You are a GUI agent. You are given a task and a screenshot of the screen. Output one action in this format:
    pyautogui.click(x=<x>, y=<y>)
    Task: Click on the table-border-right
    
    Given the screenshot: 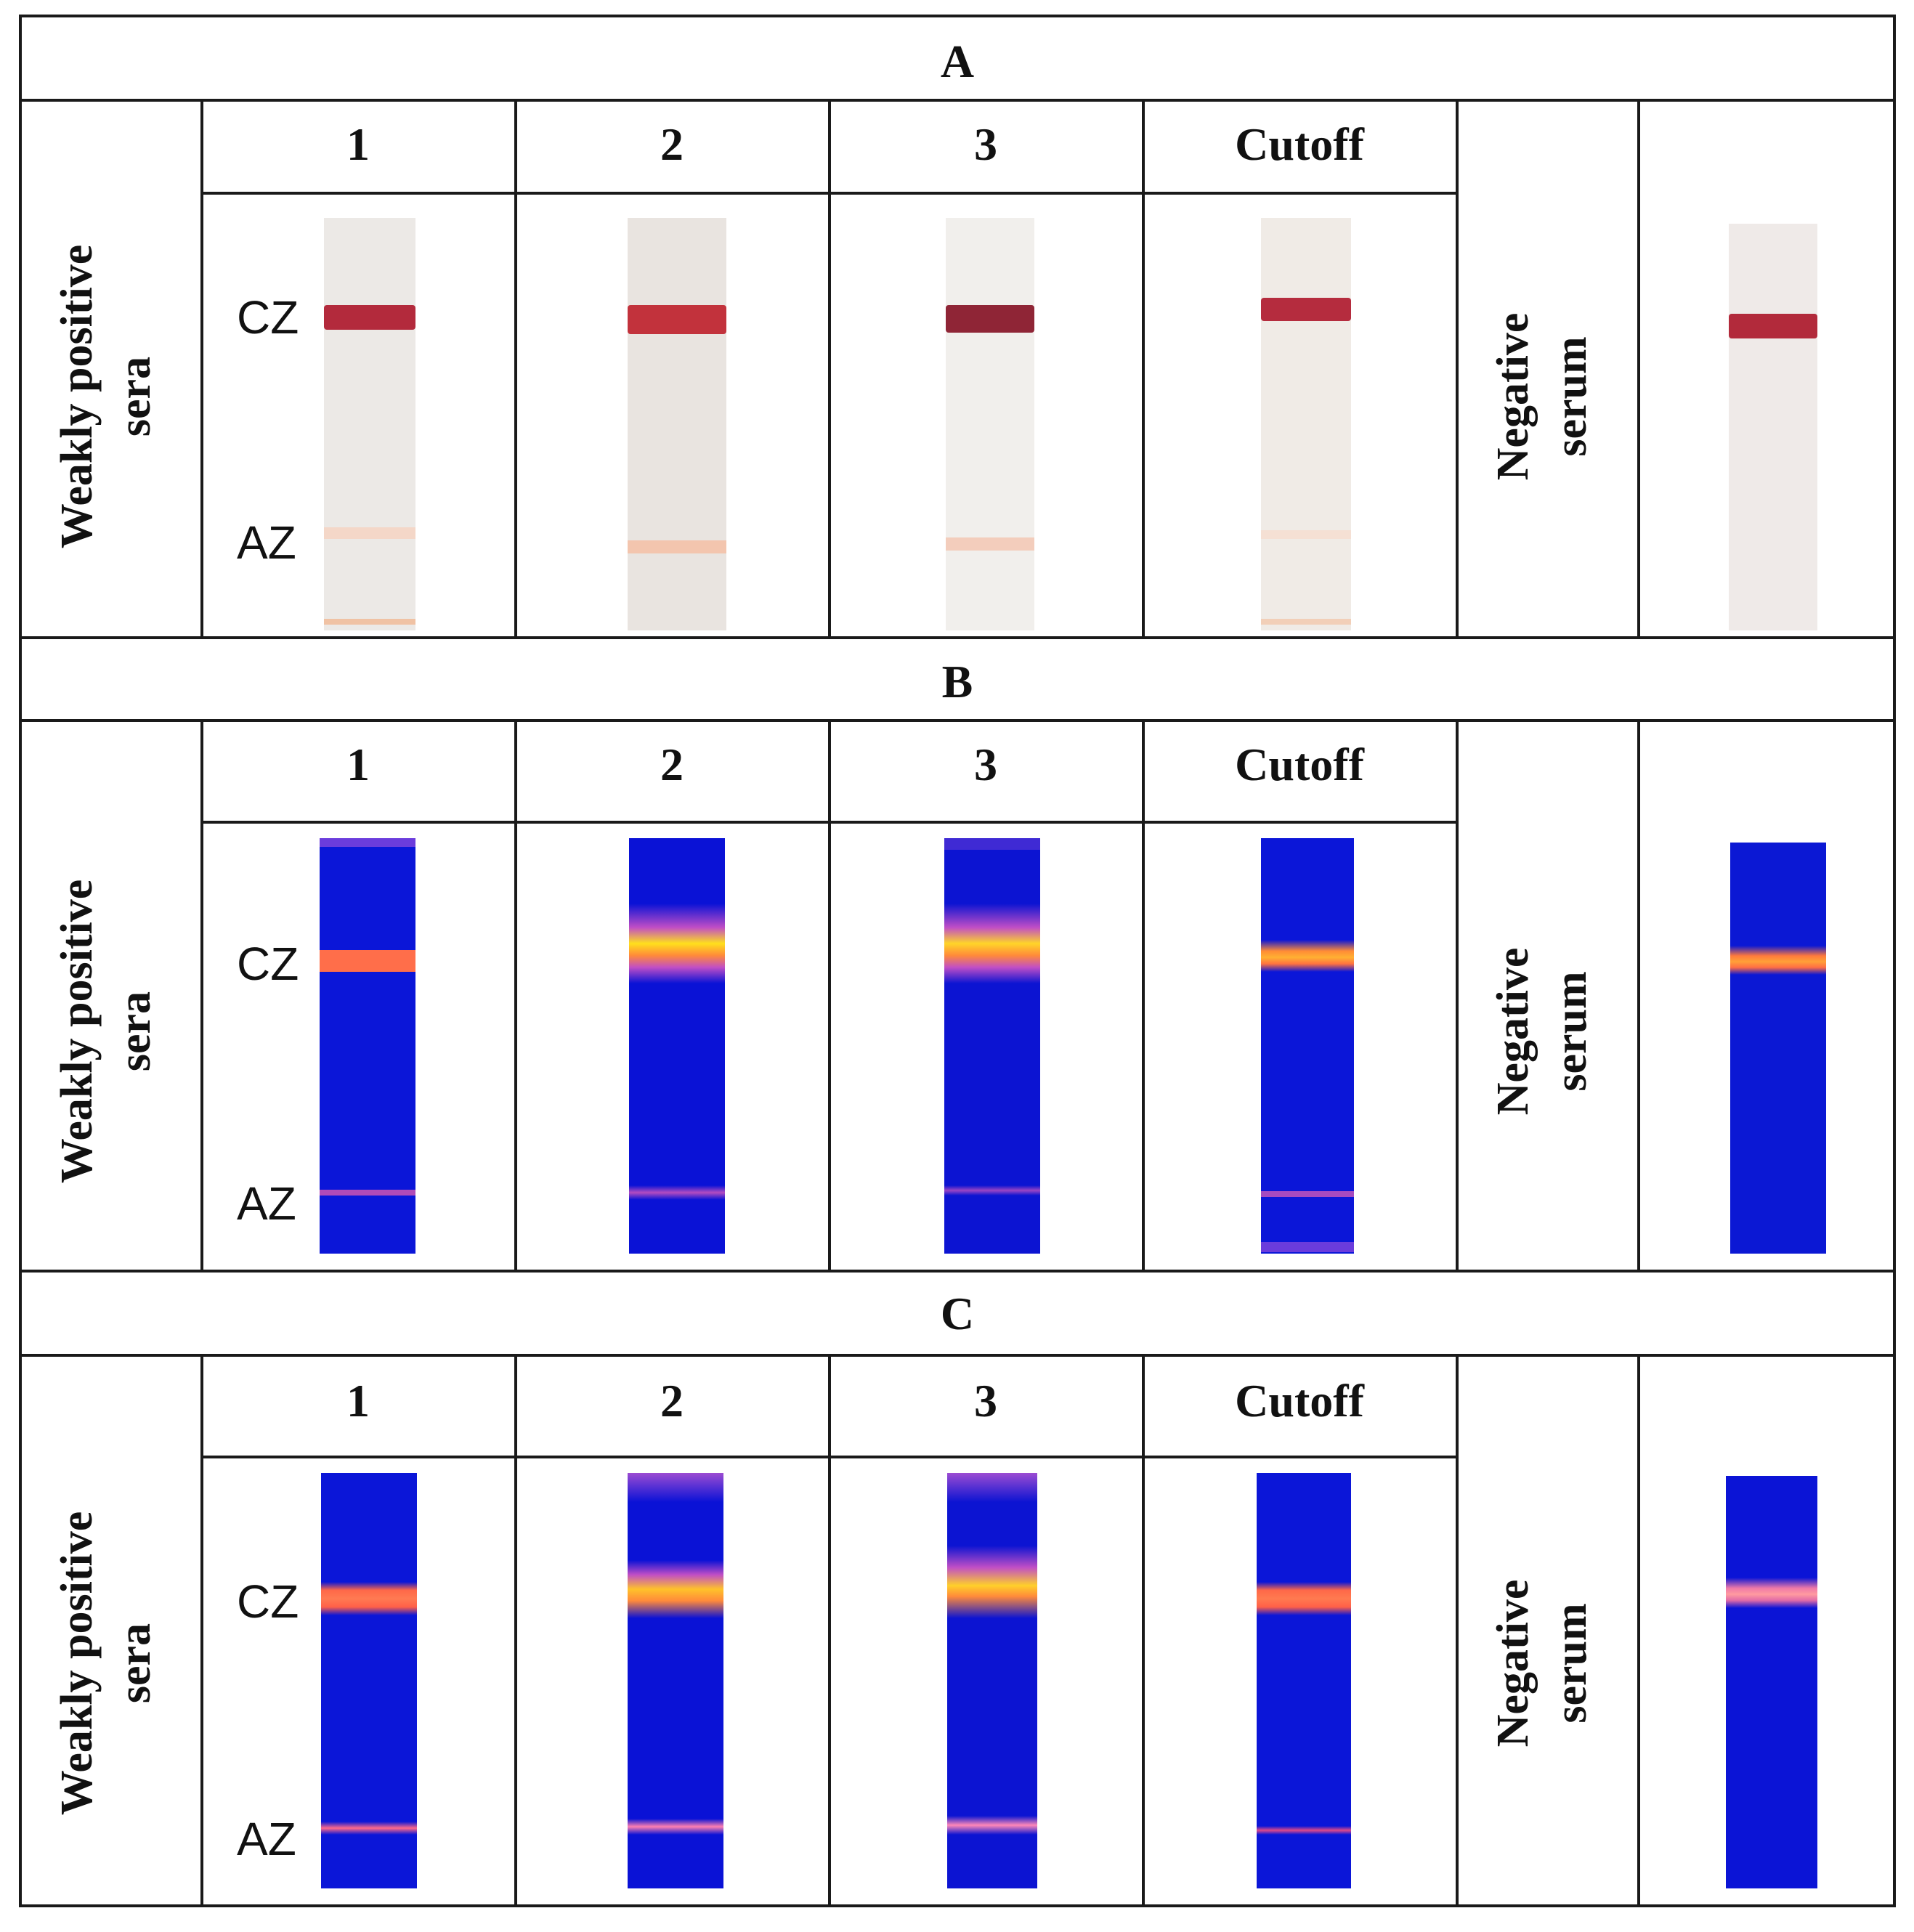 What is the action you would take?
    pyautogui.click(x=1894, y=961)
    